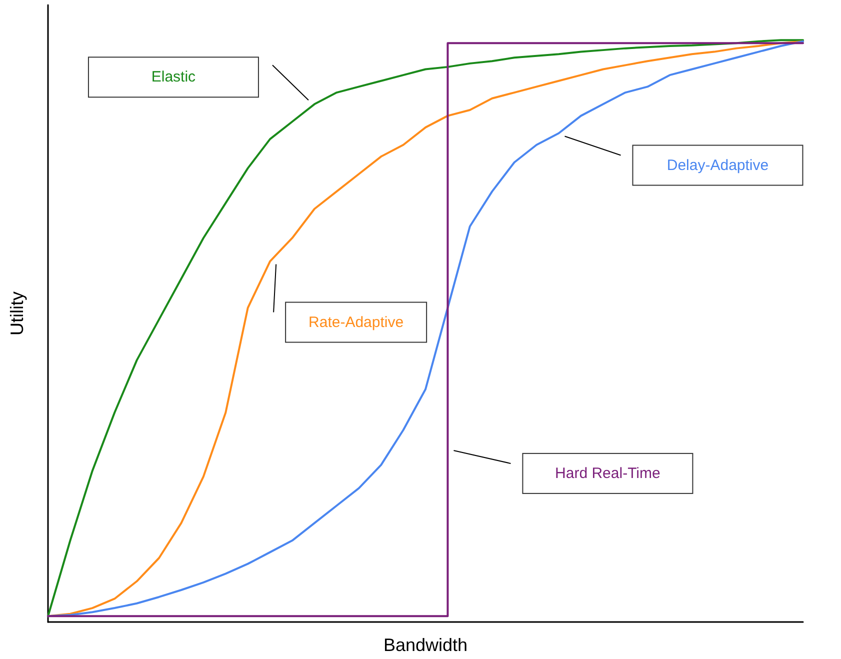 This screenshot has width=841, height=659. What do you see at coordinates (717, 165) in the screenshot?
I see `text: Delay-Adaptive` at bounding box center [717, 165].